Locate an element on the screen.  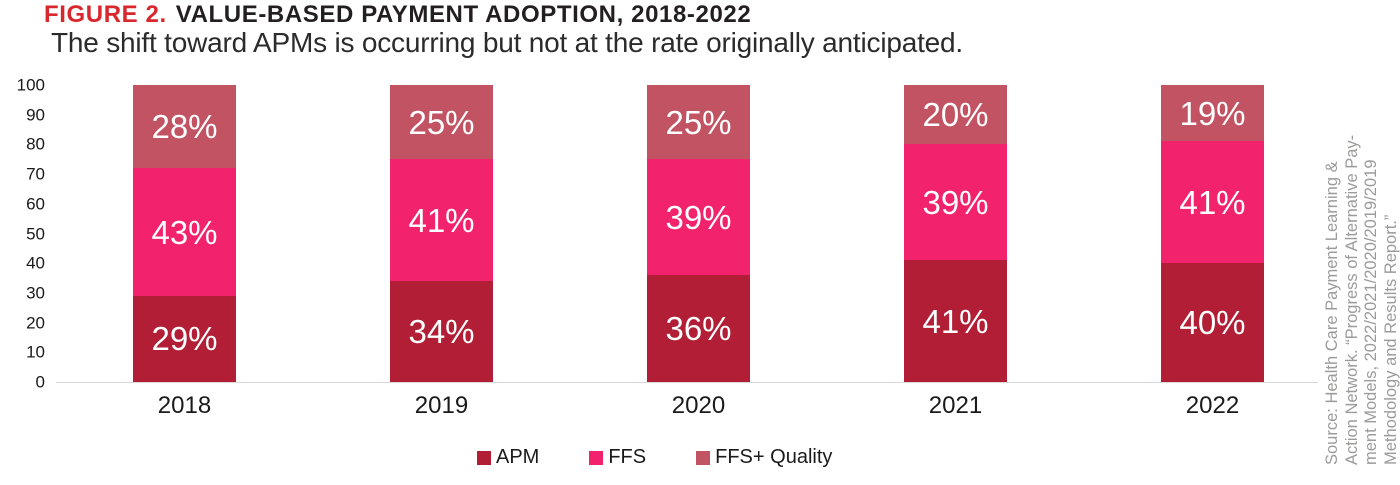
segment-value-label: 28% is located at coordinates (184, 127).